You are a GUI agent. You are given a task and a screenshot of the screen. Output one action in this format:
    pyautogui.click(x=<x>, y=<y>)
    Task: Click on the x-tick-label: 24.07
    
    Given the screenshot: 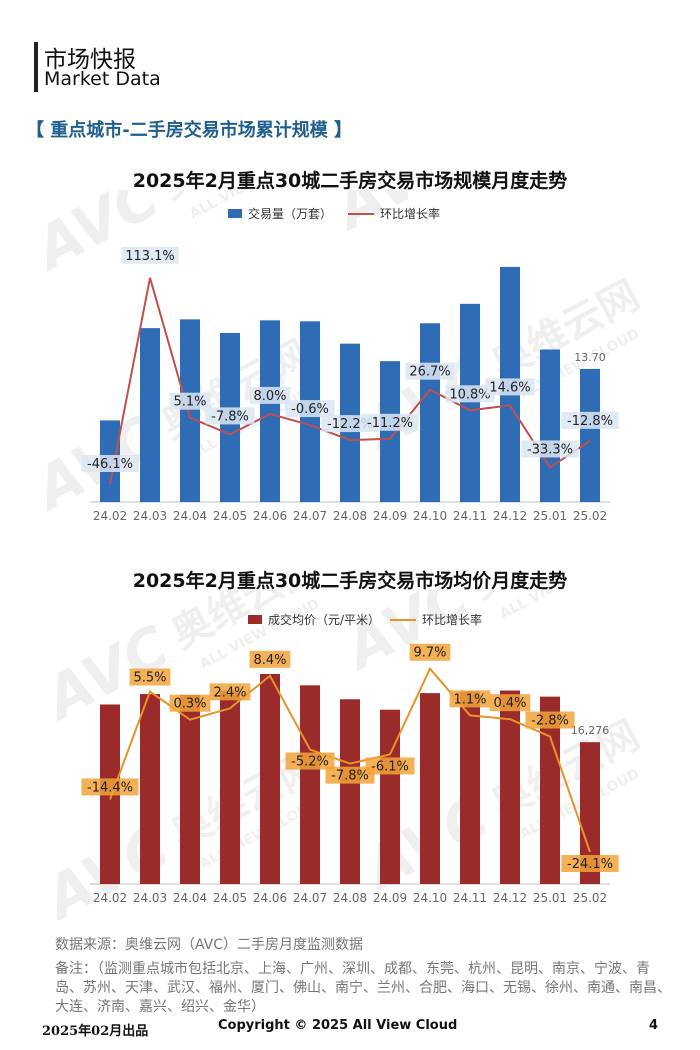 What is the action you would take?
    pyautogui.click(x=310, y=898)
    